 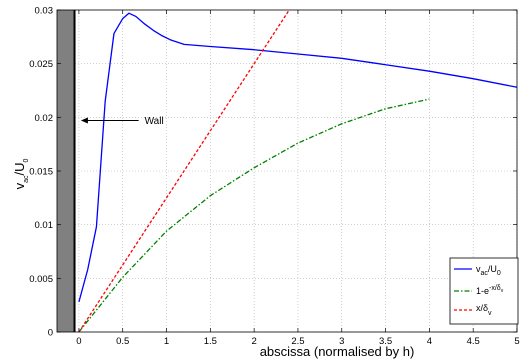 I want to click on y-tick-label: 0.005, so click(x=41, y=279).